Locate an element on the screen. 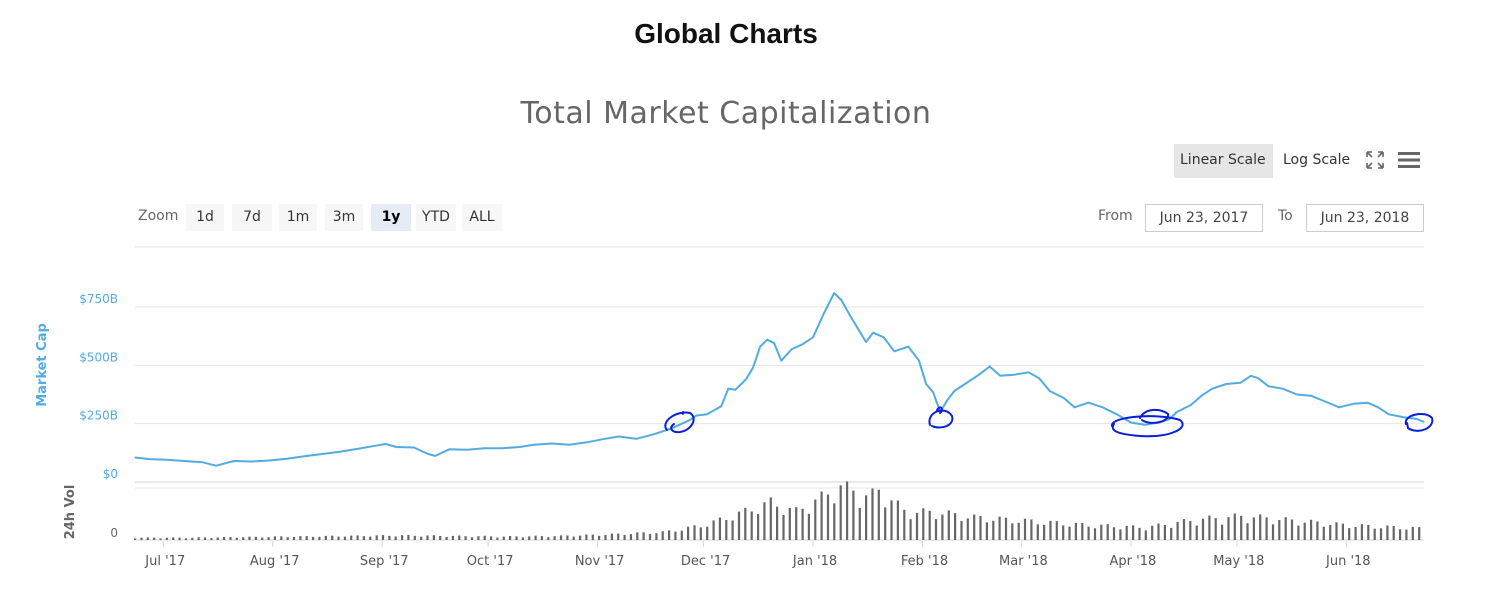 The width and height of the screenshot is (1489, 595). volume-axis-title: 24h Vol is located at coordinates (70, 512).